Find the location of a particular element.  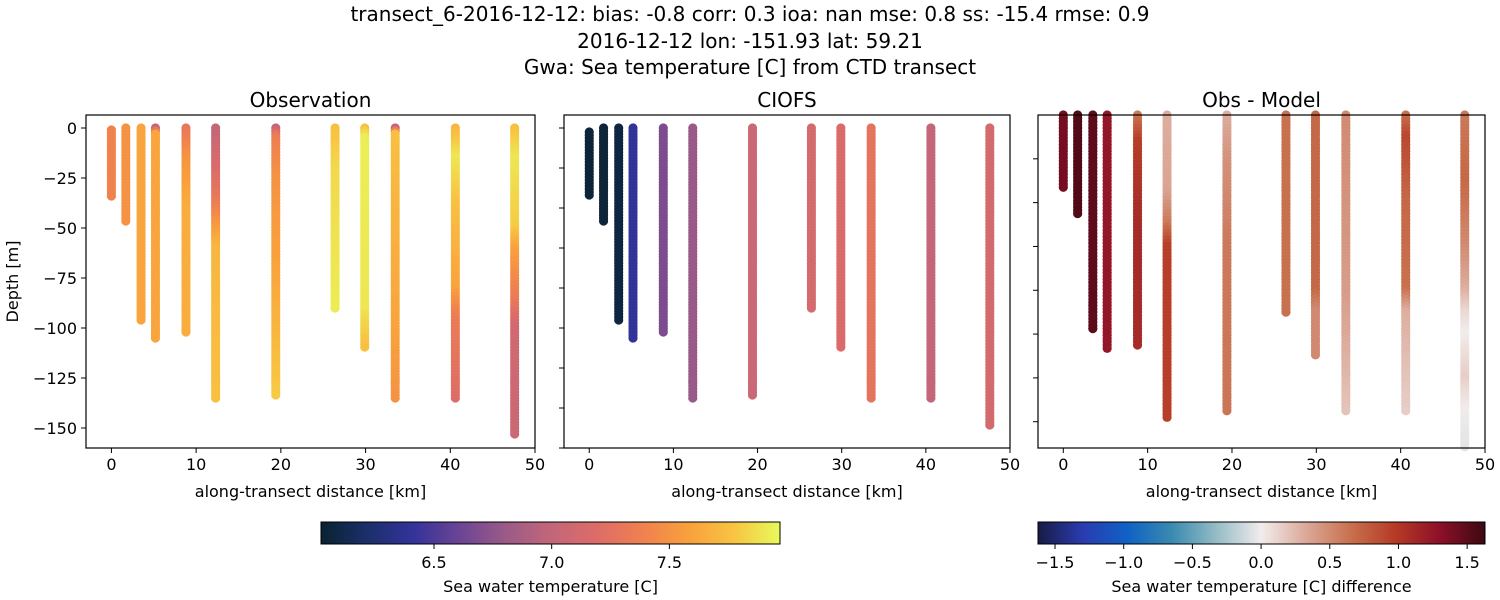

y-tick-label: −50 is located at coordinates (60, 228).